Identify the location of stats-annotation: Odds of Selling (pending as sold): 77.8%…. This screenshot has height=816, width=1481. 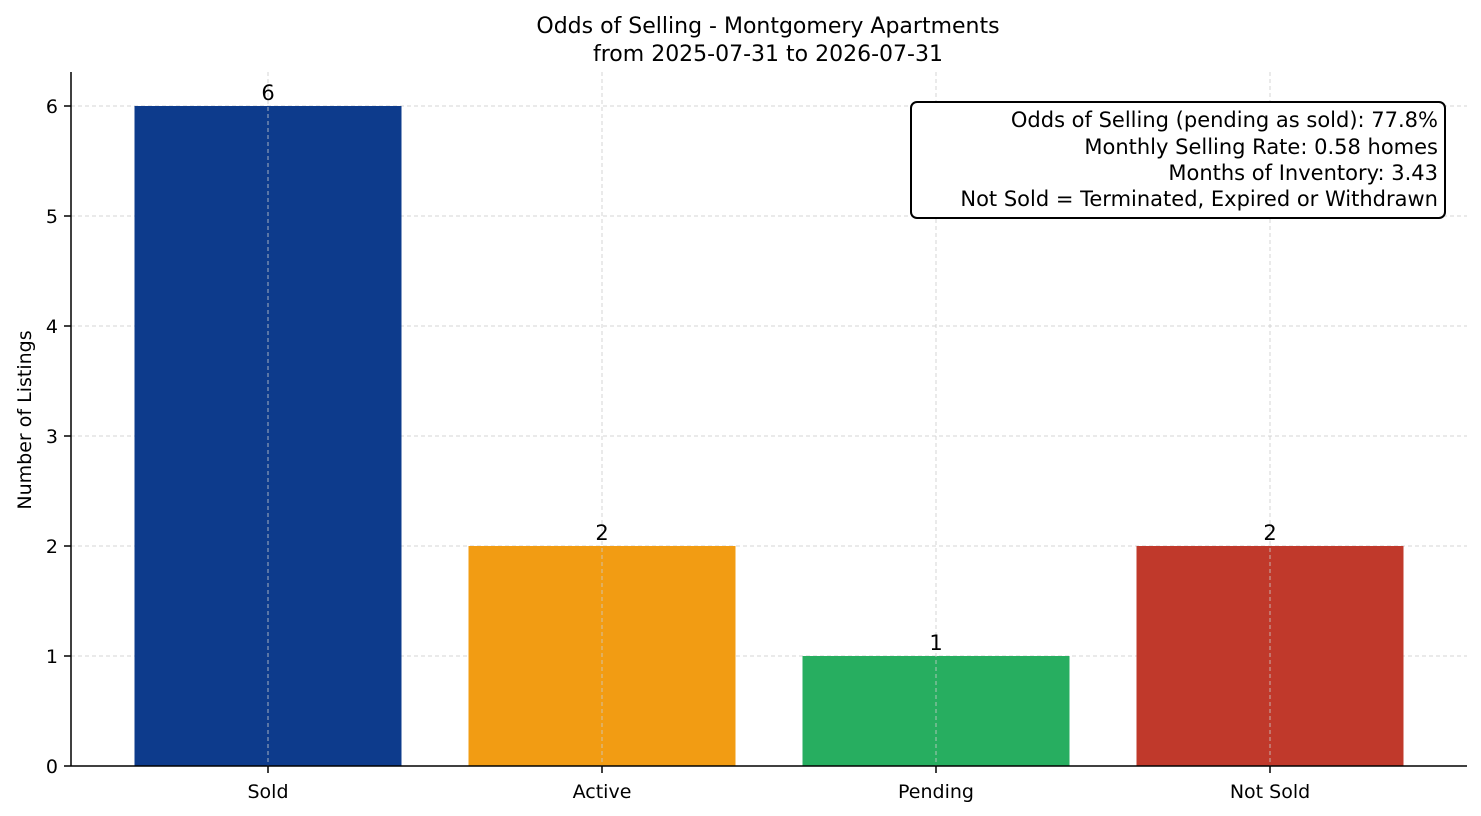
(1178, 160).